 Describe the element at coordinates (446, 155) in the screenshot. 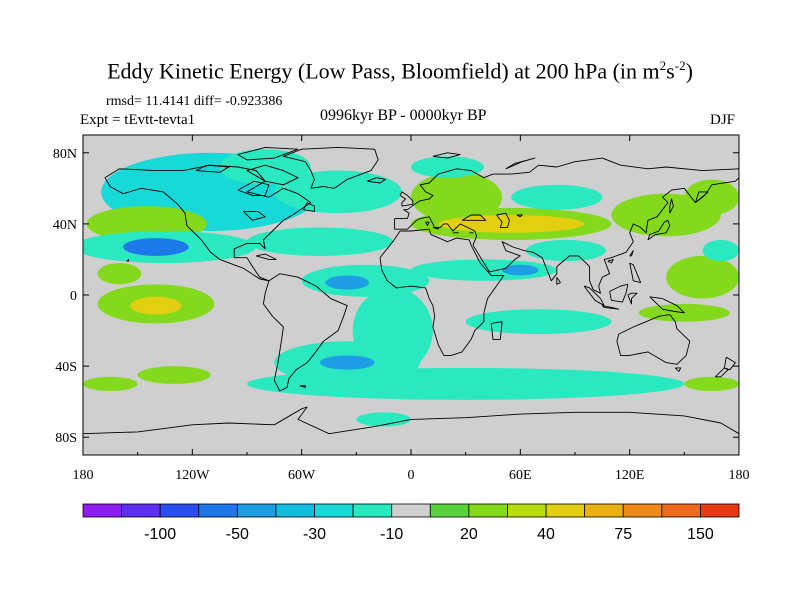

I see `coastline-svalbard` at that location.